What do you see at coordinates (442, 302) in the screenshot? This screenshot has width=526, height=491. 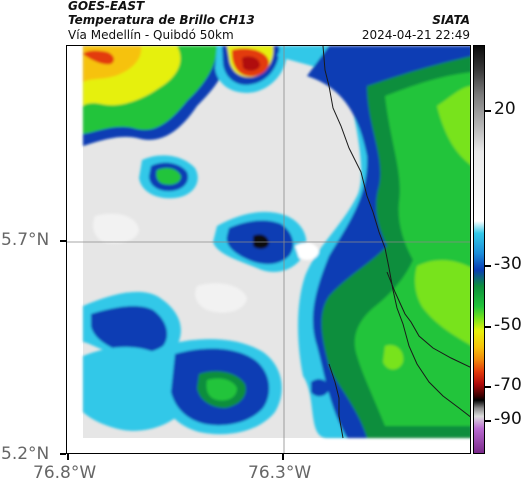 I see `cloud-right-lightgreen-b` at bounding box center [442, 302].